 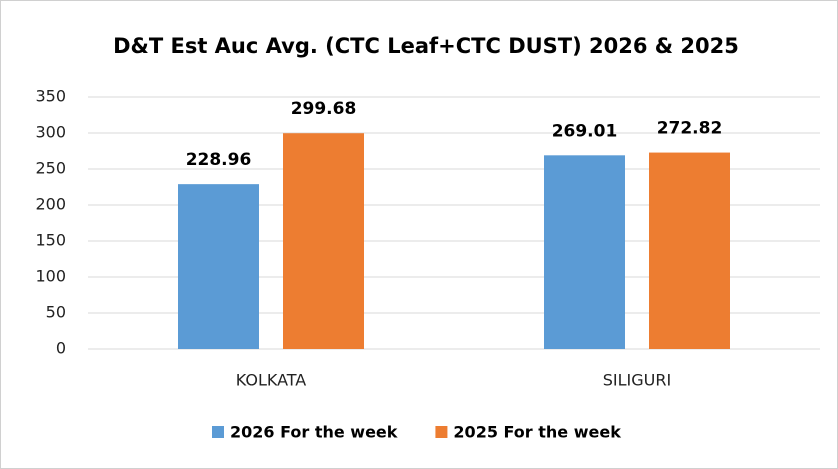 What do you see at coordinates (50, 96) in the screenshot?
I see `y-tick-label: 350` at bounding box center [50, 96].